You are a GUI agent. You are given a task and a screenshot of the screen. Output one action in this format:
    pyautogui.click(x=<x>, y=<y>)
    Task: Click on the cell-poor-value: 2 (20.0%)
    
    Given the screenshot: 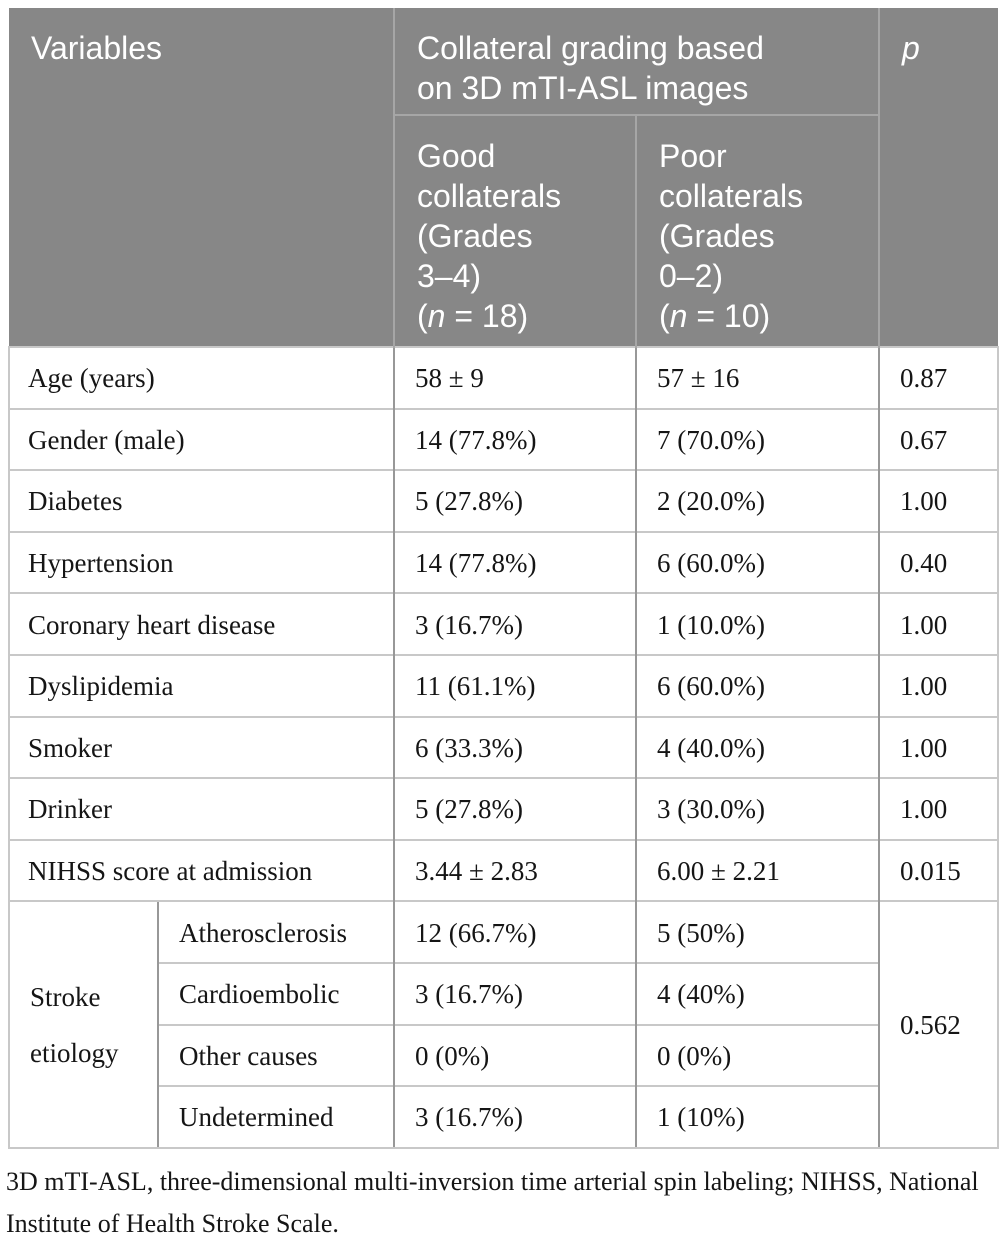 What is the action you would take?
    pyautogui.click(x=757, y=500)
    